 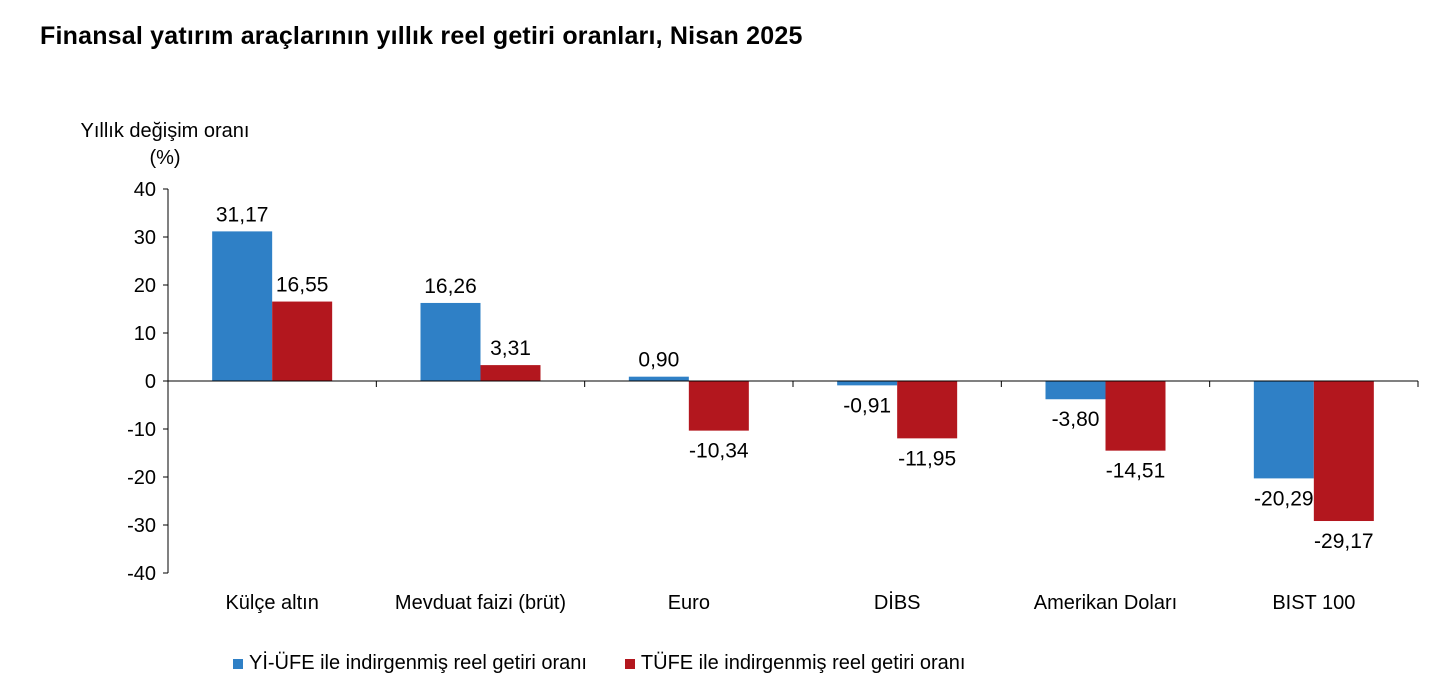 What do you see at coordinates (658, 360) in the screenshot?
I see `data-label-yi-ufe: 0,90` at bounding box center [658, 360].